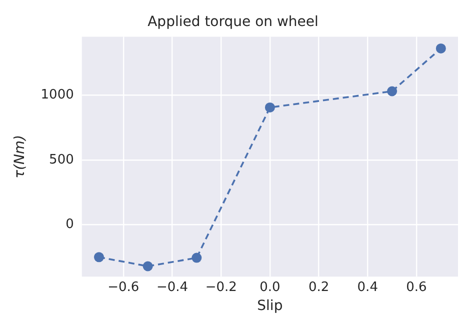 The image size is (474, 323). I want to click on y-tick-label: 500, so click(61, 160).